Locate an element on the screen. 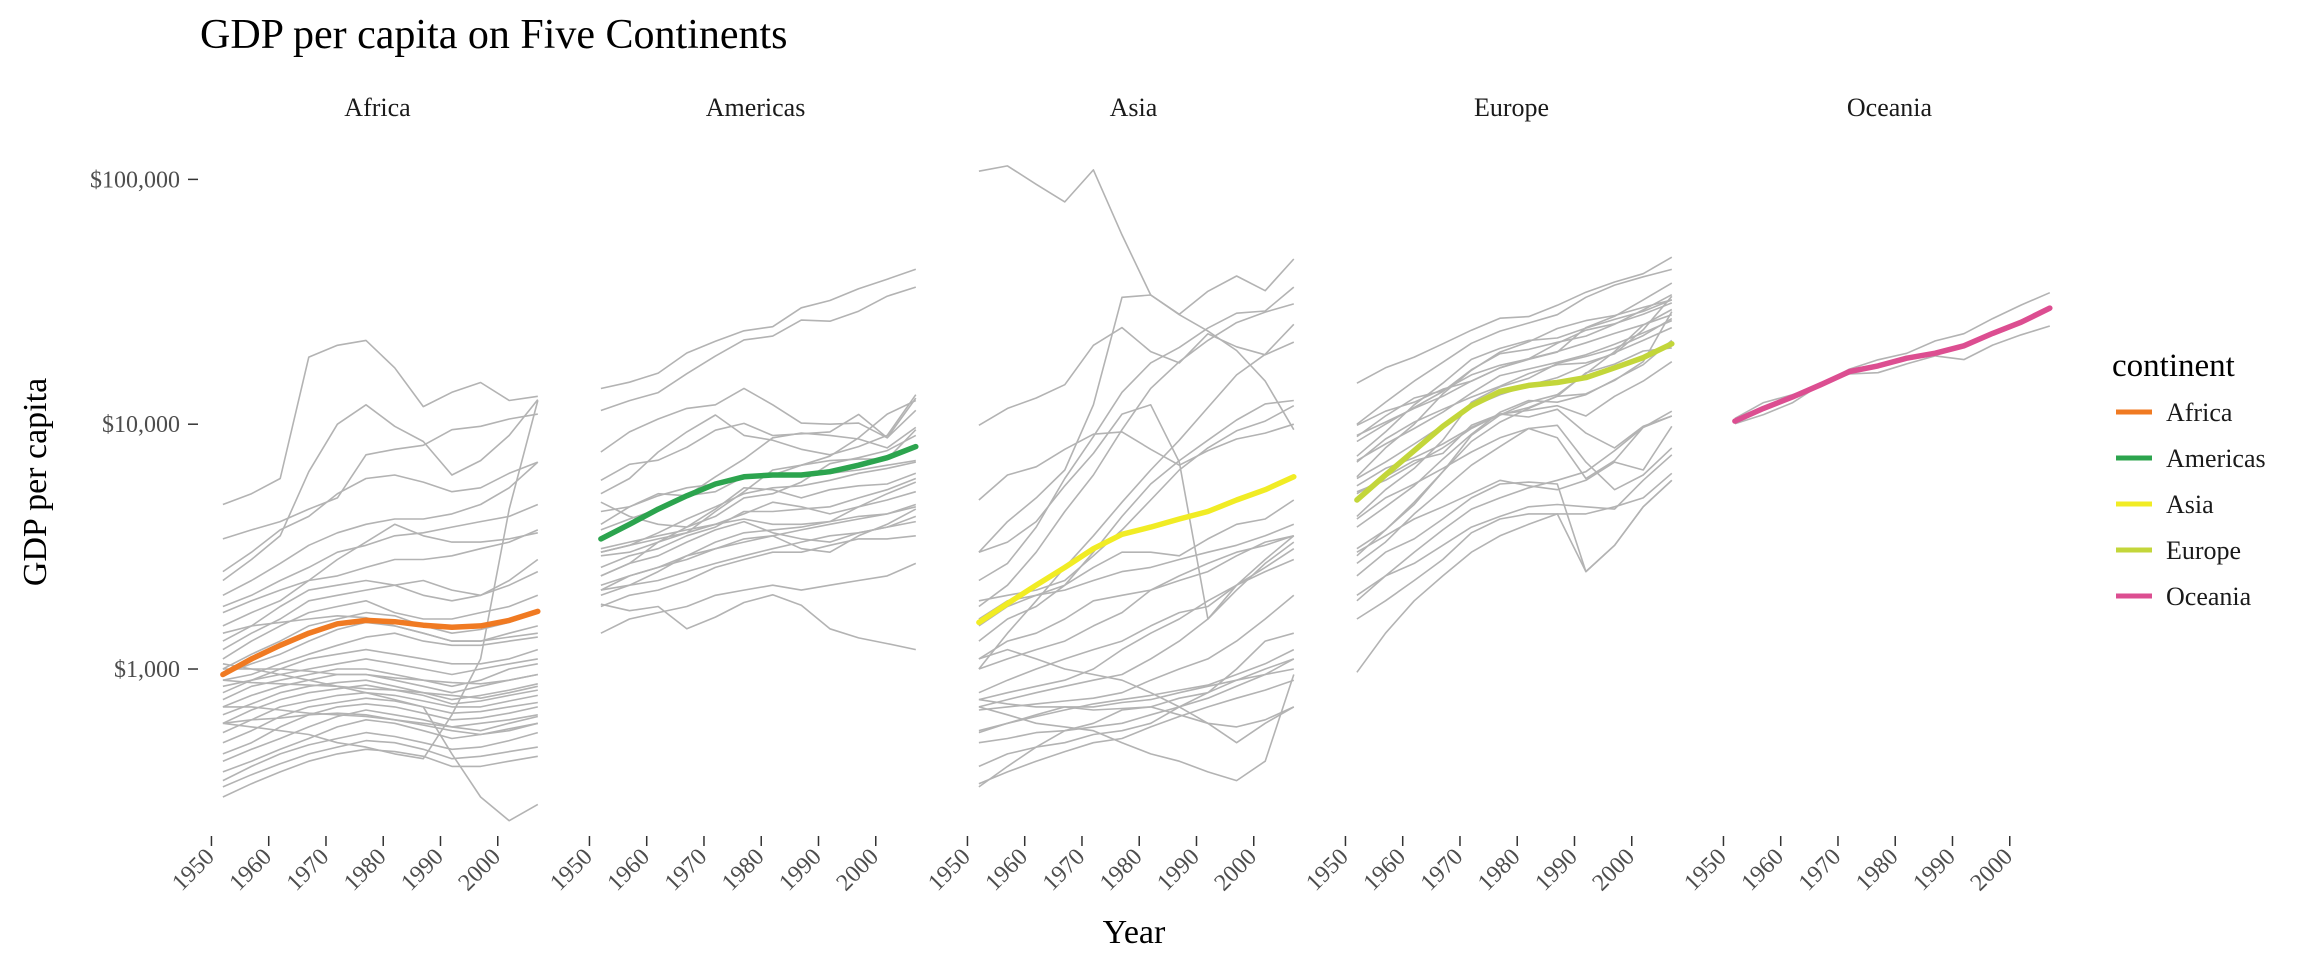  facet-strip-label: Europe is located at coordinates (1511, 107).